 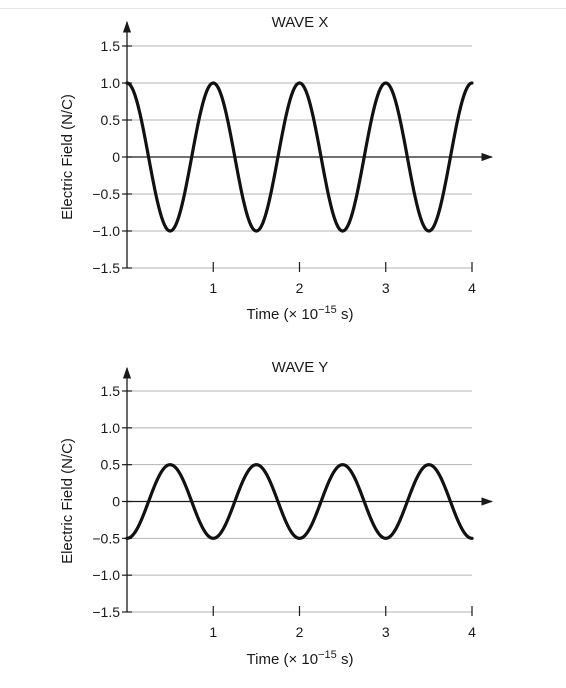 What do you see at coordinates (300, 367) in the screenshot?
I see `chart-title: WAVE Y` at bounding box center [300, 367].